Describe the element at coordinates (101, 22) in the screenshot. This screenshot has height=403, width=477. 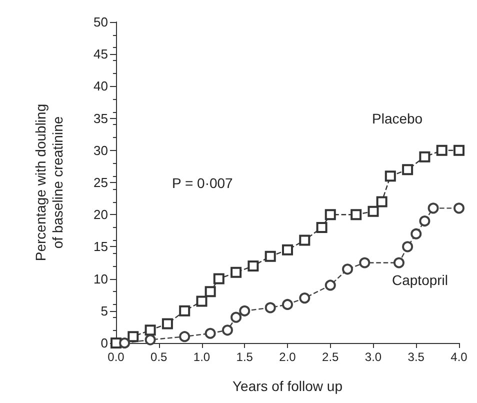
I see `y-tick-label: 50` at that location.